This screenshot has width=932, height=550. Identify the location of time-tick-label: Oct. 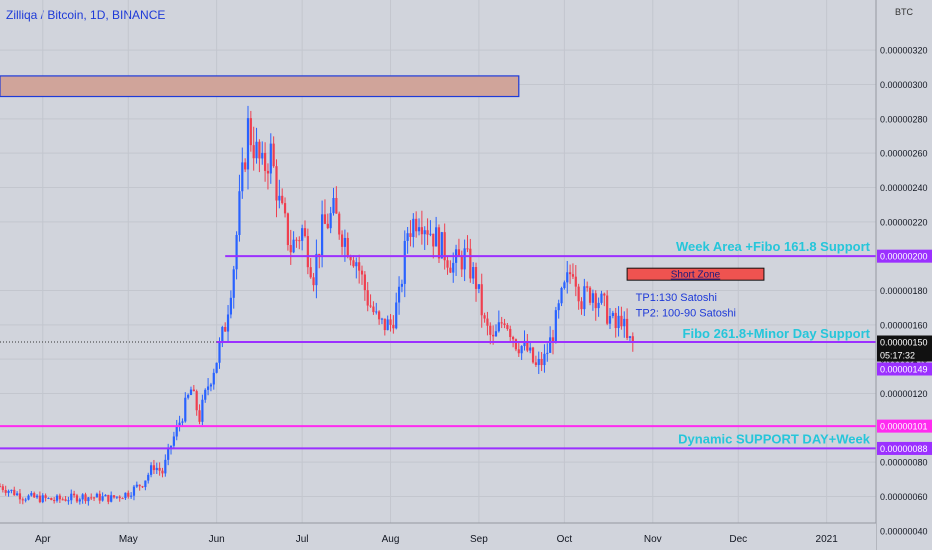
(565, 539).